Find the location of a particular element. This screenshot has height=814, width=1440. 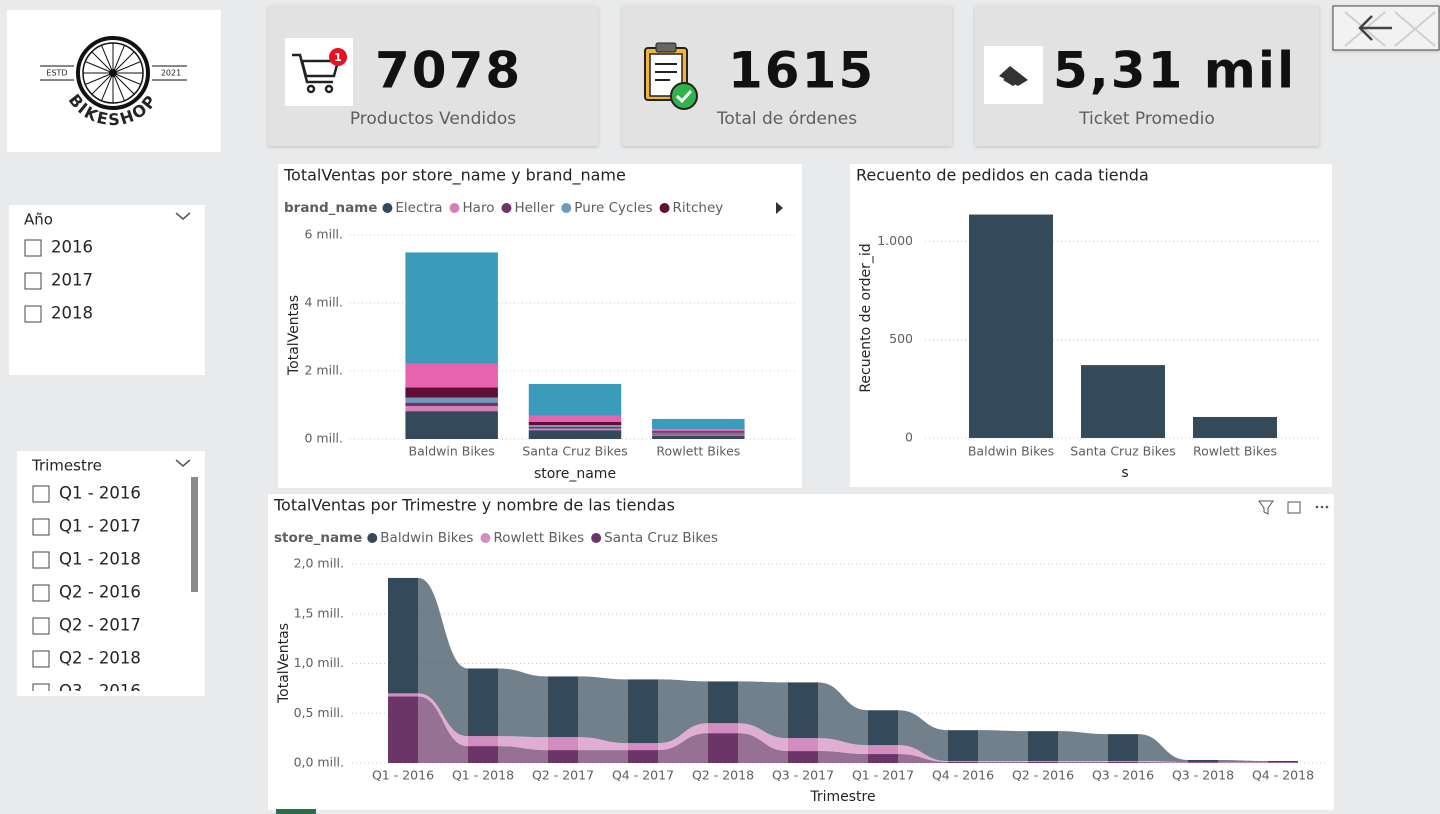

slicer-scrollbar is located at coordinates (194, 534).